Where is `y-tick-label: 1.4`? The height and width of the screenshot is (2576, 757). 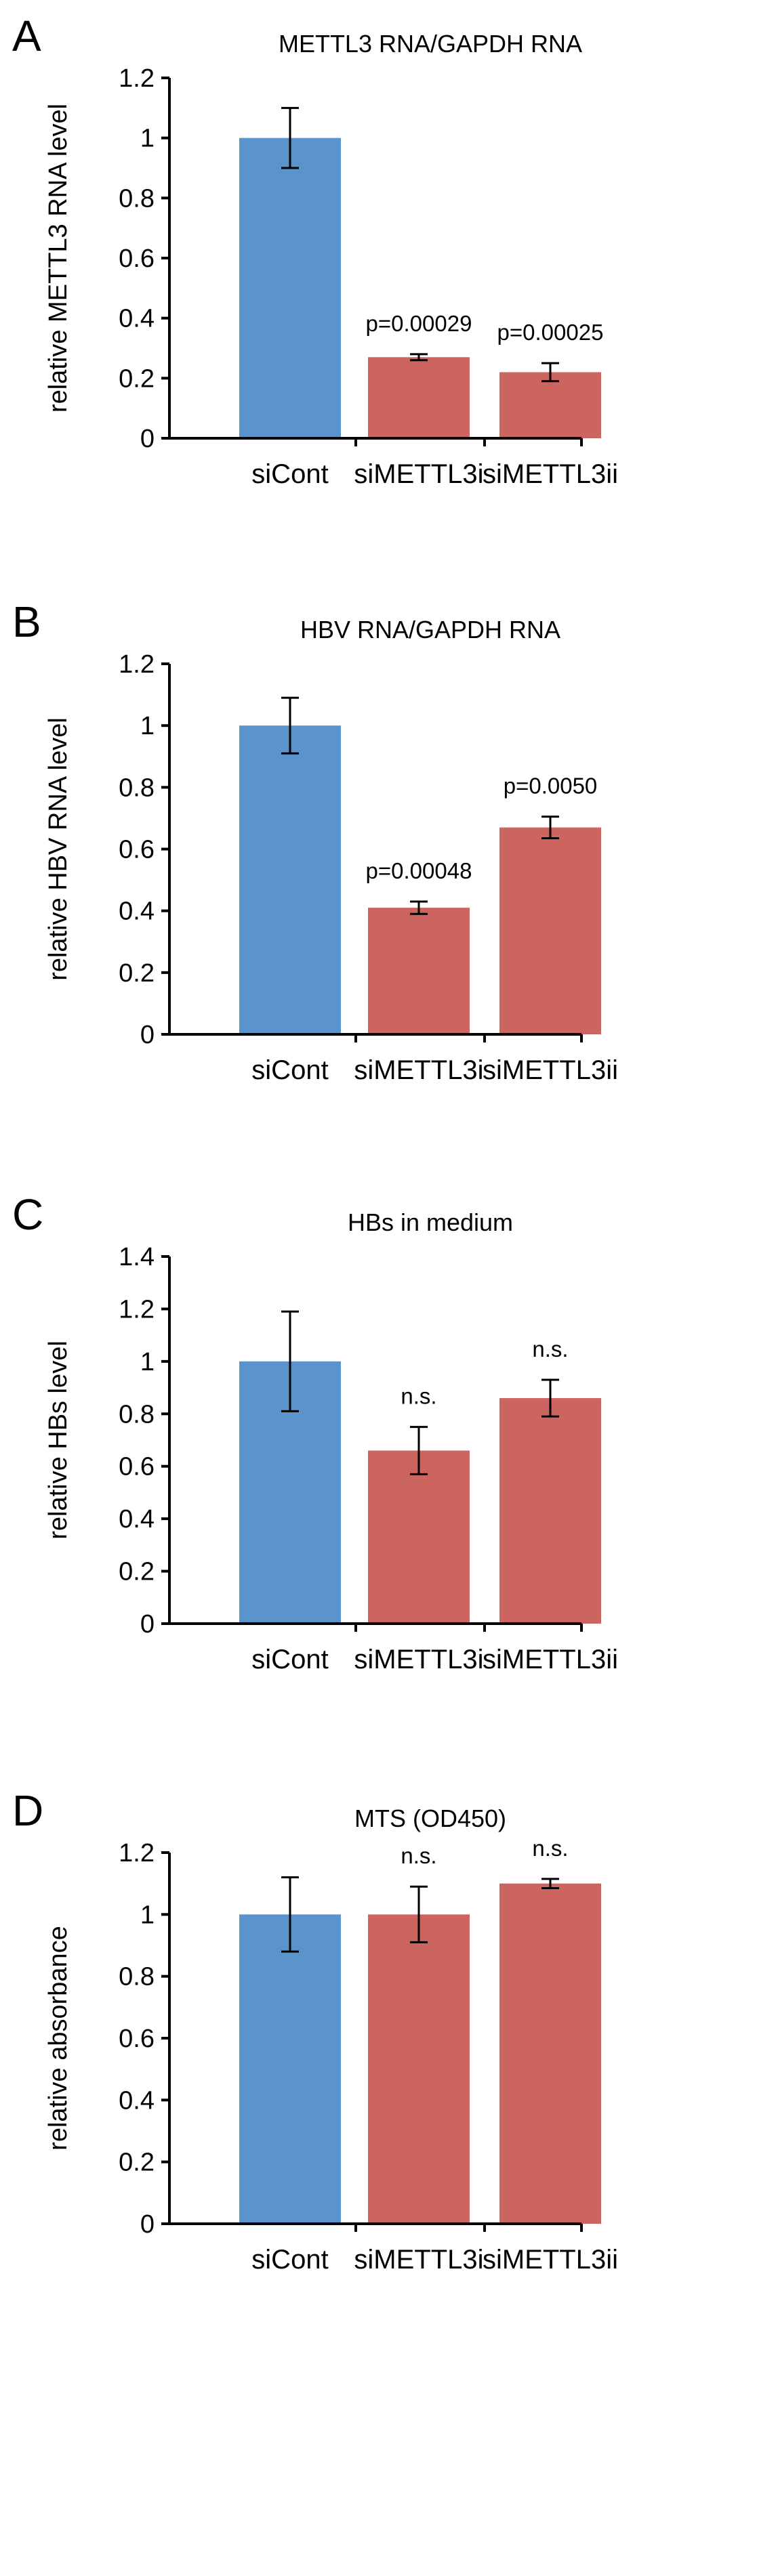 y-tick-label: 1.4 is located at coordinates (137, 1257).